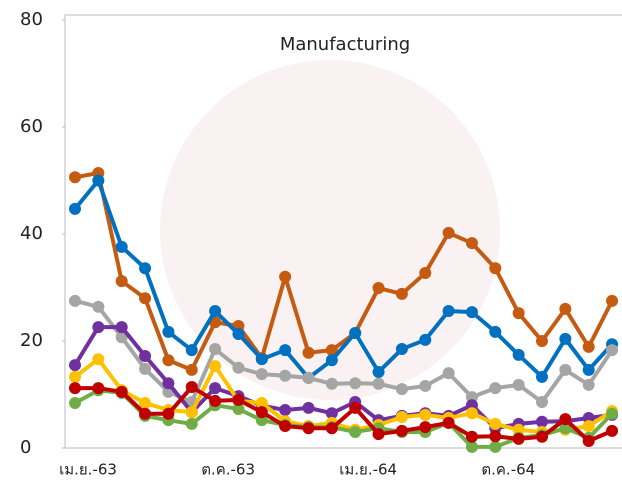 Image resolution: width=622 pixels, height=498 pixels. What do you see at coordinates (88, 470) in the screenshot?
I see `x-tick-label: เม.ย.-63` at bounding box center [88, 470].